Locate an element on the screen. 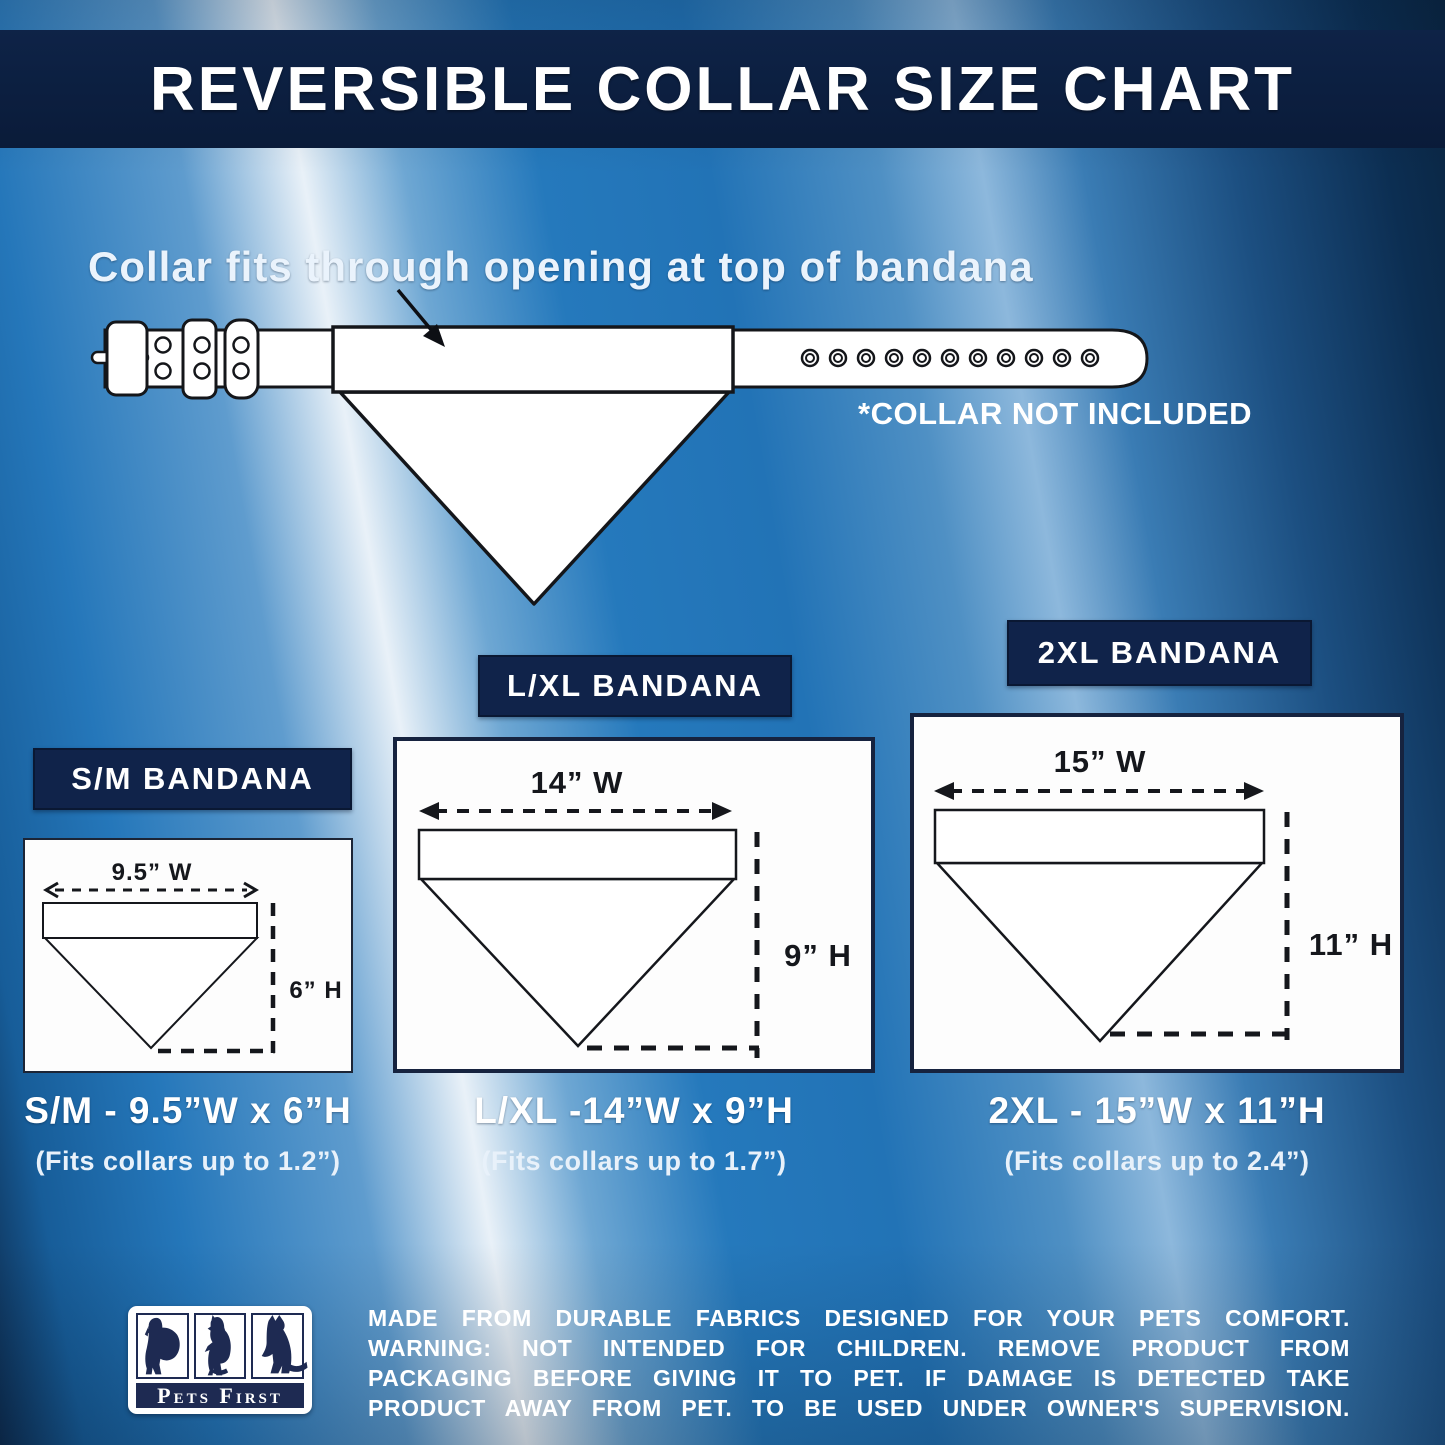 This screenshot has width=1445, height=1445. sm-fits-line: (Fits collars up to 1.2”) is located at coordinates (188, 1161).